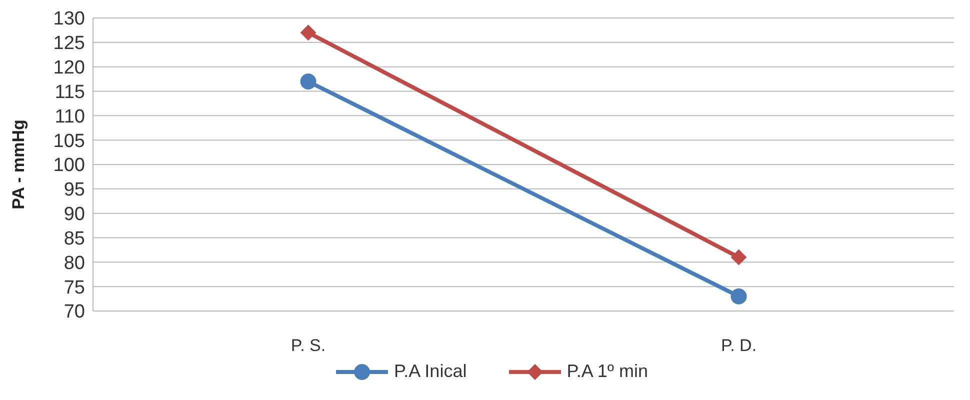 The height and width of the screenshot is (400, 970). What do you see at coordinates (74, 190) in the screenshot?
I see `y-tick-label: 95` at bounding box center [74, 190].